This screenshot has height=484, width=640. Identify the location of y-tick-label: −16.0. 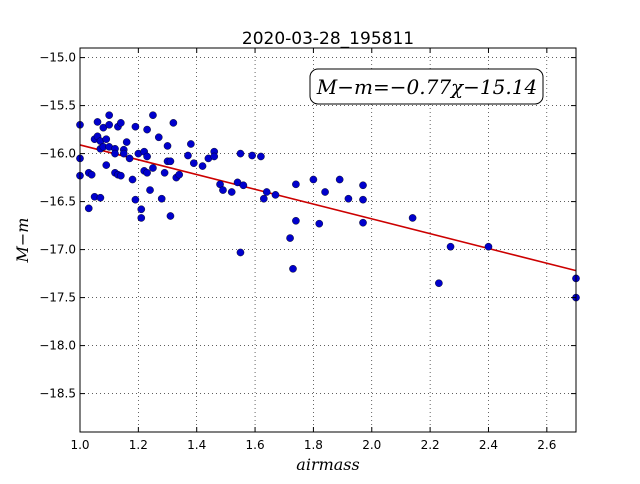
(57, 154).